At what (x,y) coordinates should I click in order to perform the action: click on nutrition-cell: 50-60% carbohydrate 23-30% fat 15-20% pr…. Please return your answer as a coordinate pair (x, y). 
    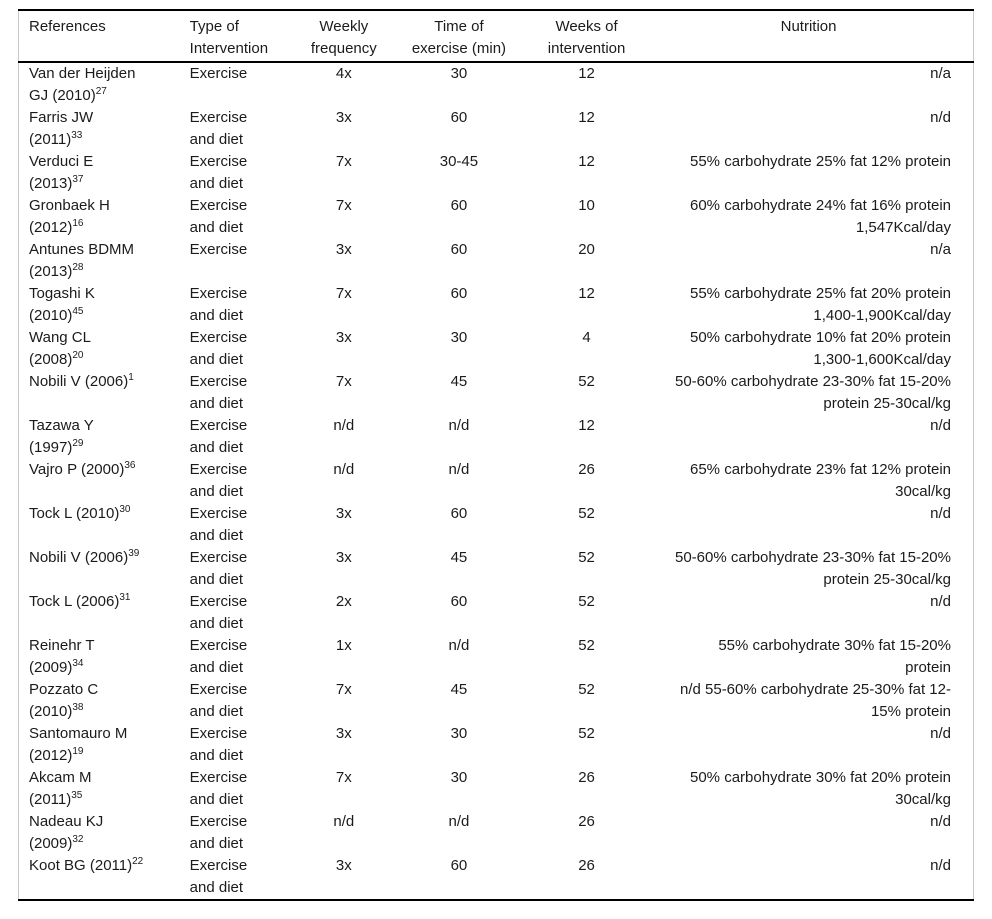
    Looking at the image, I should click on (812, 568).